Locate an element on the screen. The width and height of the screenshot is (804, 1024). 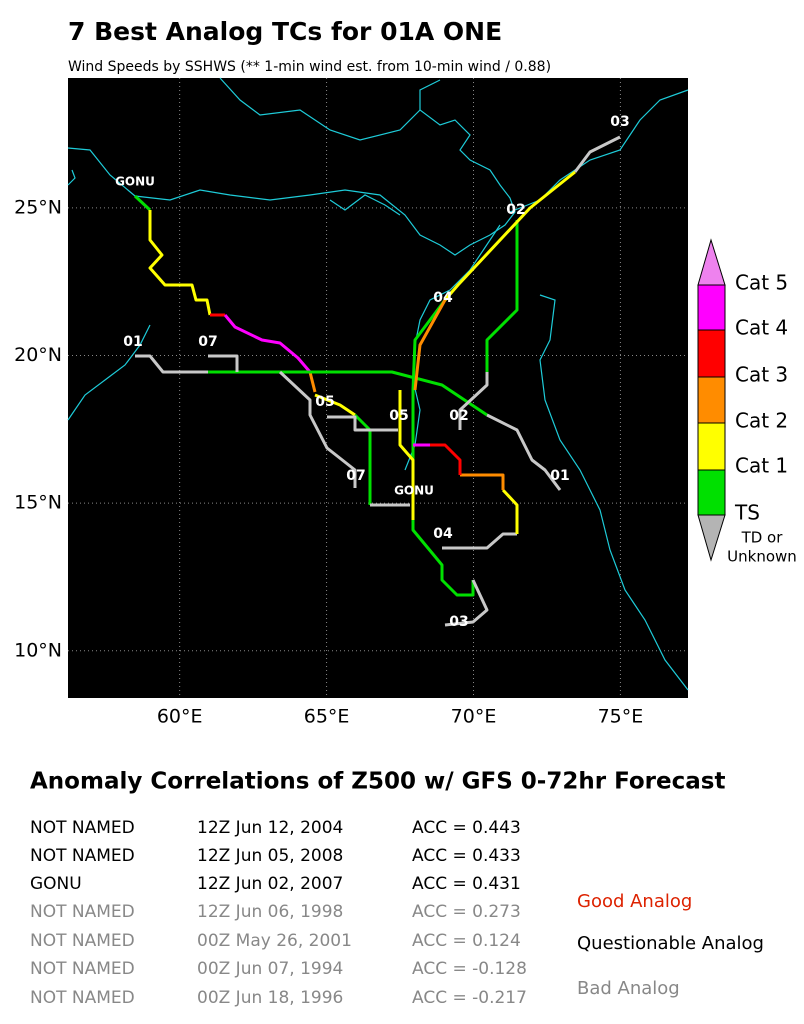
key-label: Questionable Analog is located at coordinates (670, 943).